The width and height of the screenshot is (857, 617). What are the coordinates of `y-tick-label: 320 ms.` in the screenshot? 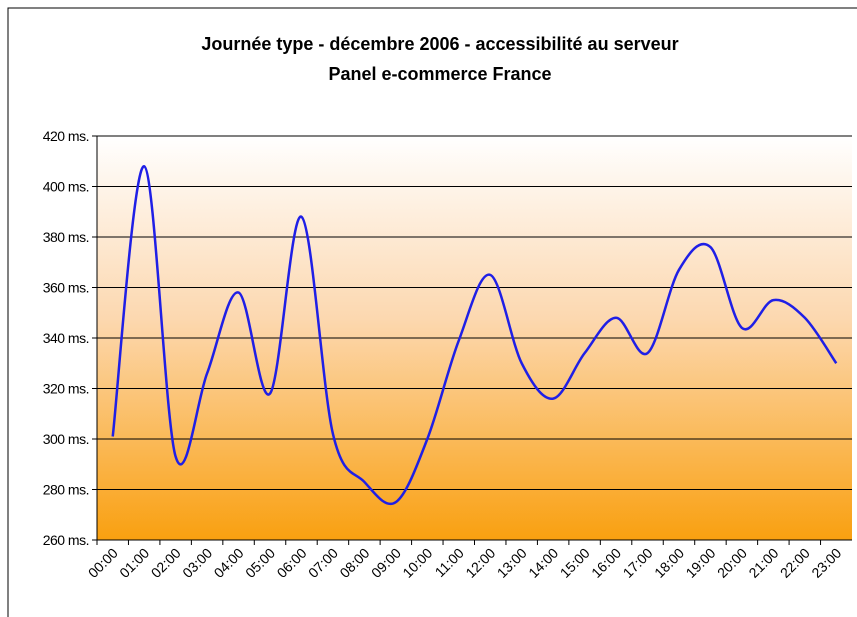 It's located at (66, 389).